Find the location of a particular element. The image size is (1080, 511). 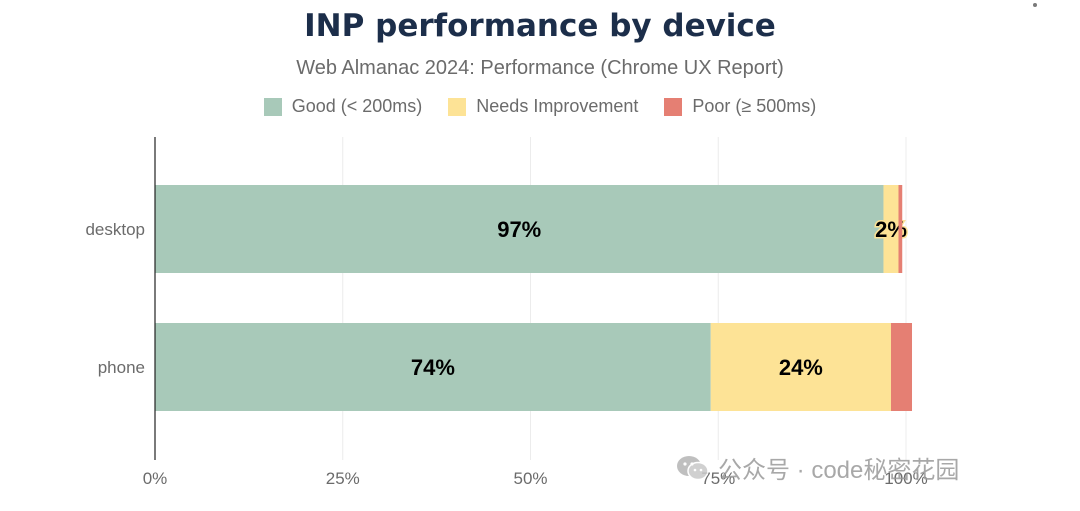

x-tick-label-0: 0% is located at coordinates (155, 478).